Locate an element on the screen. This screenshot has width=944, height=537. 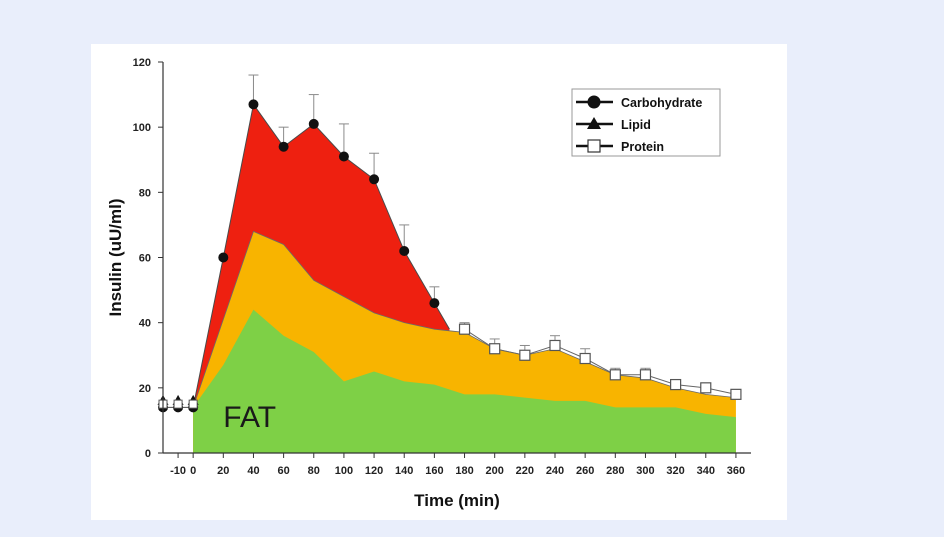
x-tick-label: 120 is located at coordinates (374, 471).